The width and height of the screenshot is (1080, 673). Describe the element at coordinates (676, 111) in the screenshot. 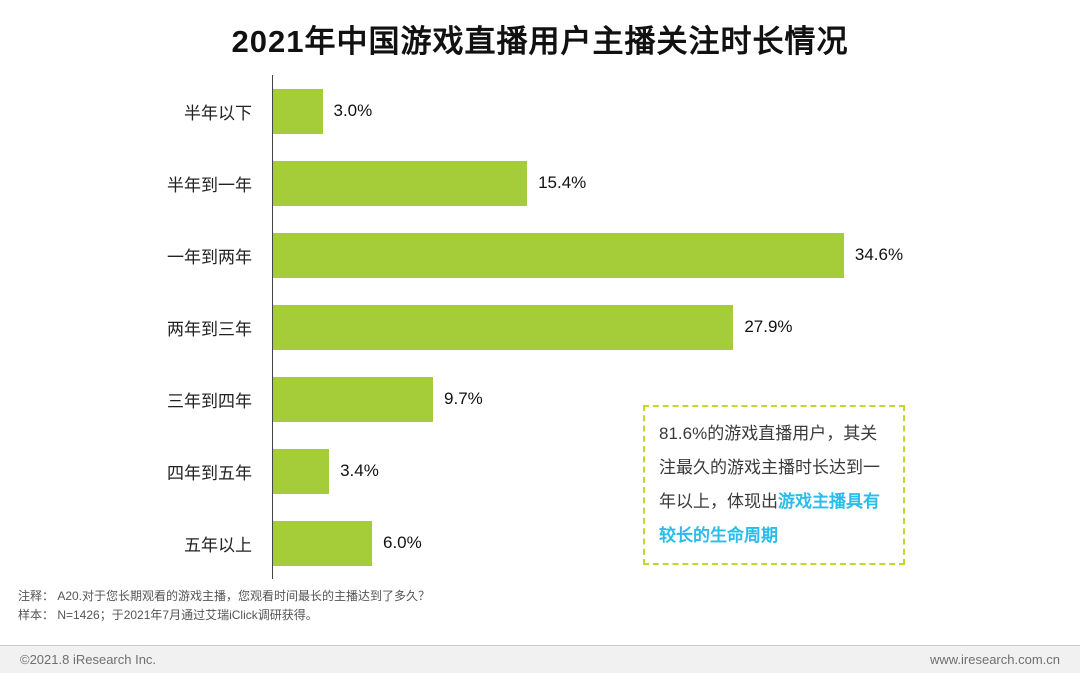

I see `bar-area: 3.0%` at that location.